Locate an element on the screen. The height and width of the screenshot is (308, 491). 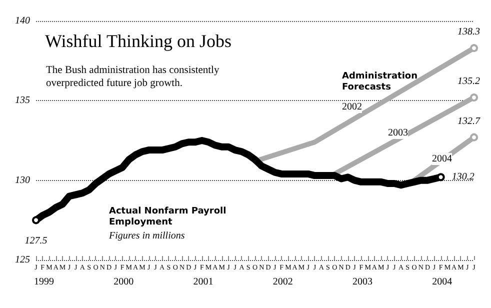
annotation: Administration Forecasts is located at coordinates (381, 82).